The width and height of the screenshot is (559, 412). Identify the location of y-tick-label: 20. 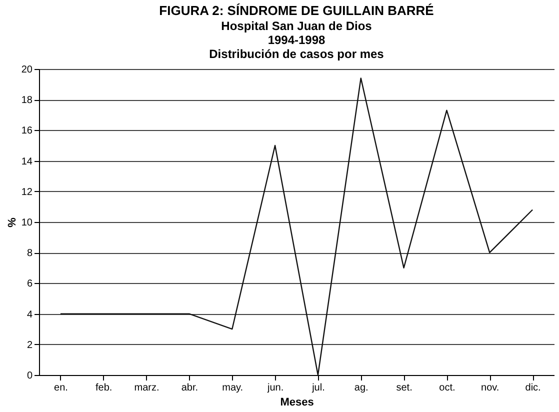
(27, 70).